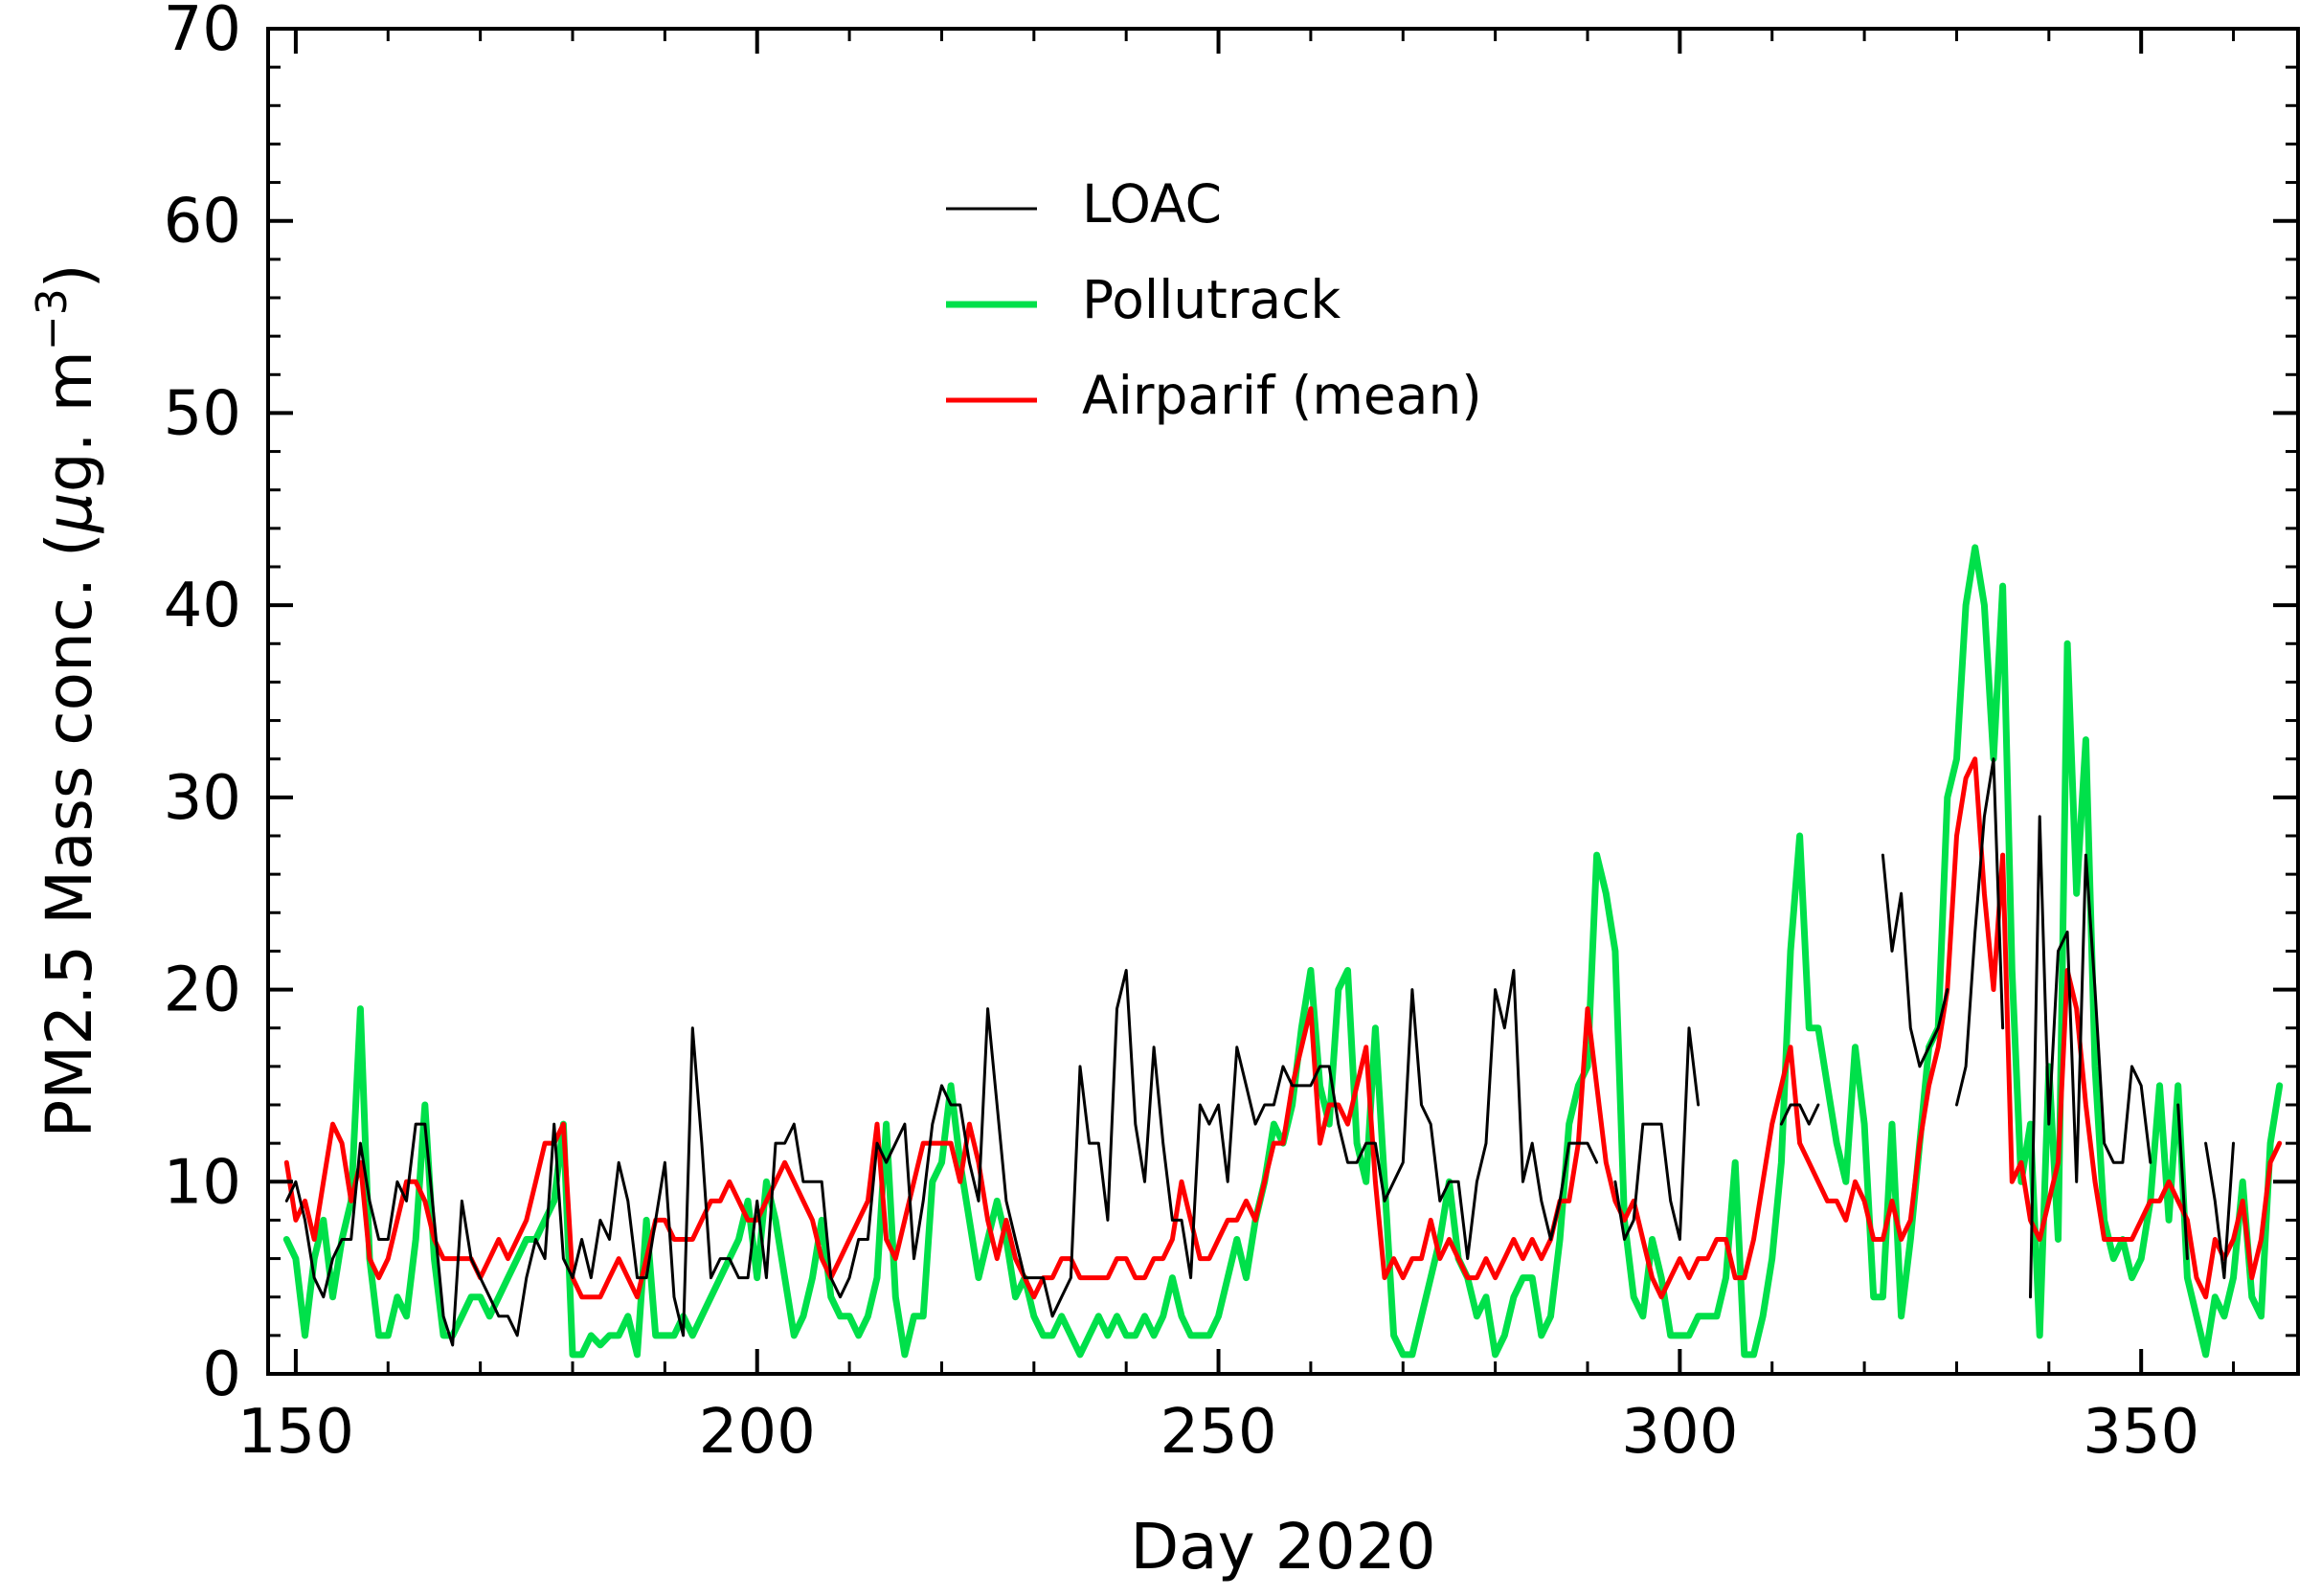 Image resolution: width=2321 pixels, height=1596 pixels. Describe the element at coordinates (69, 275) in the screenshot. I see `y-axis-label-close: )` at that location.